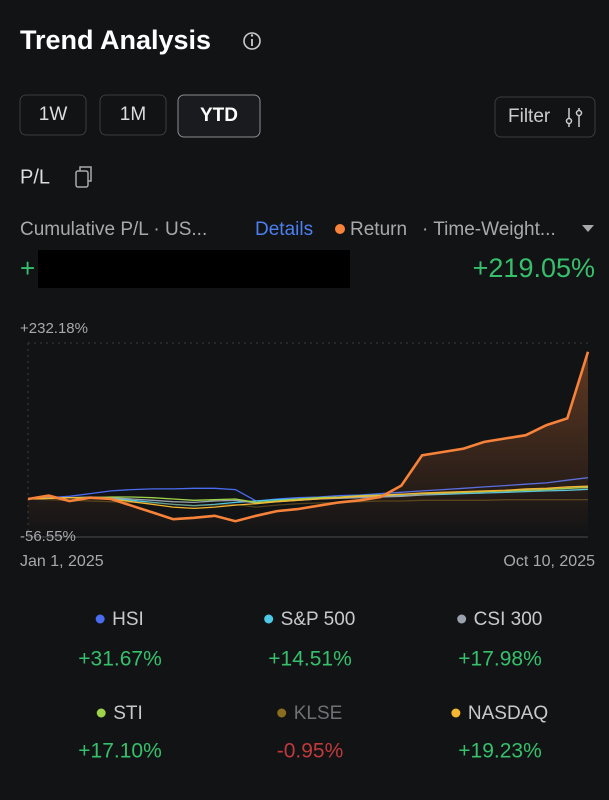 The image size is (609, 800). I want to click on x-tick-label: Jan 1, 2025, so click(62, 561).